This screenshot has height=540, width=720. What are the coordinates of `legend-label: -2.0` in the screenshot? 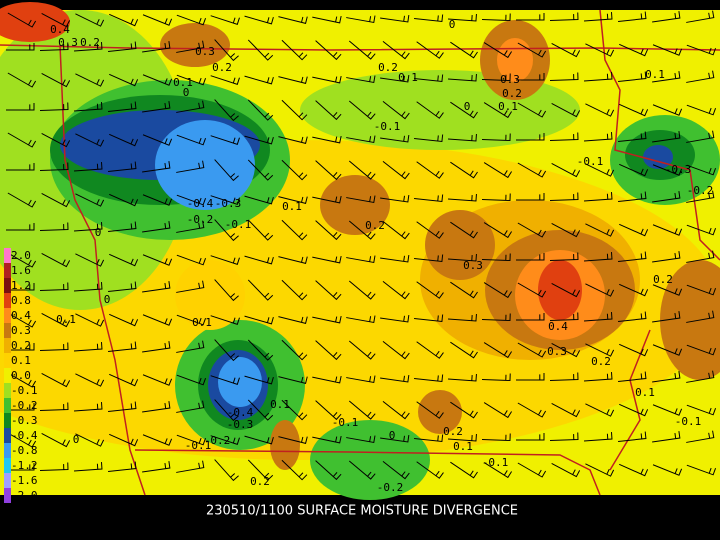 It's located at (24, 495).